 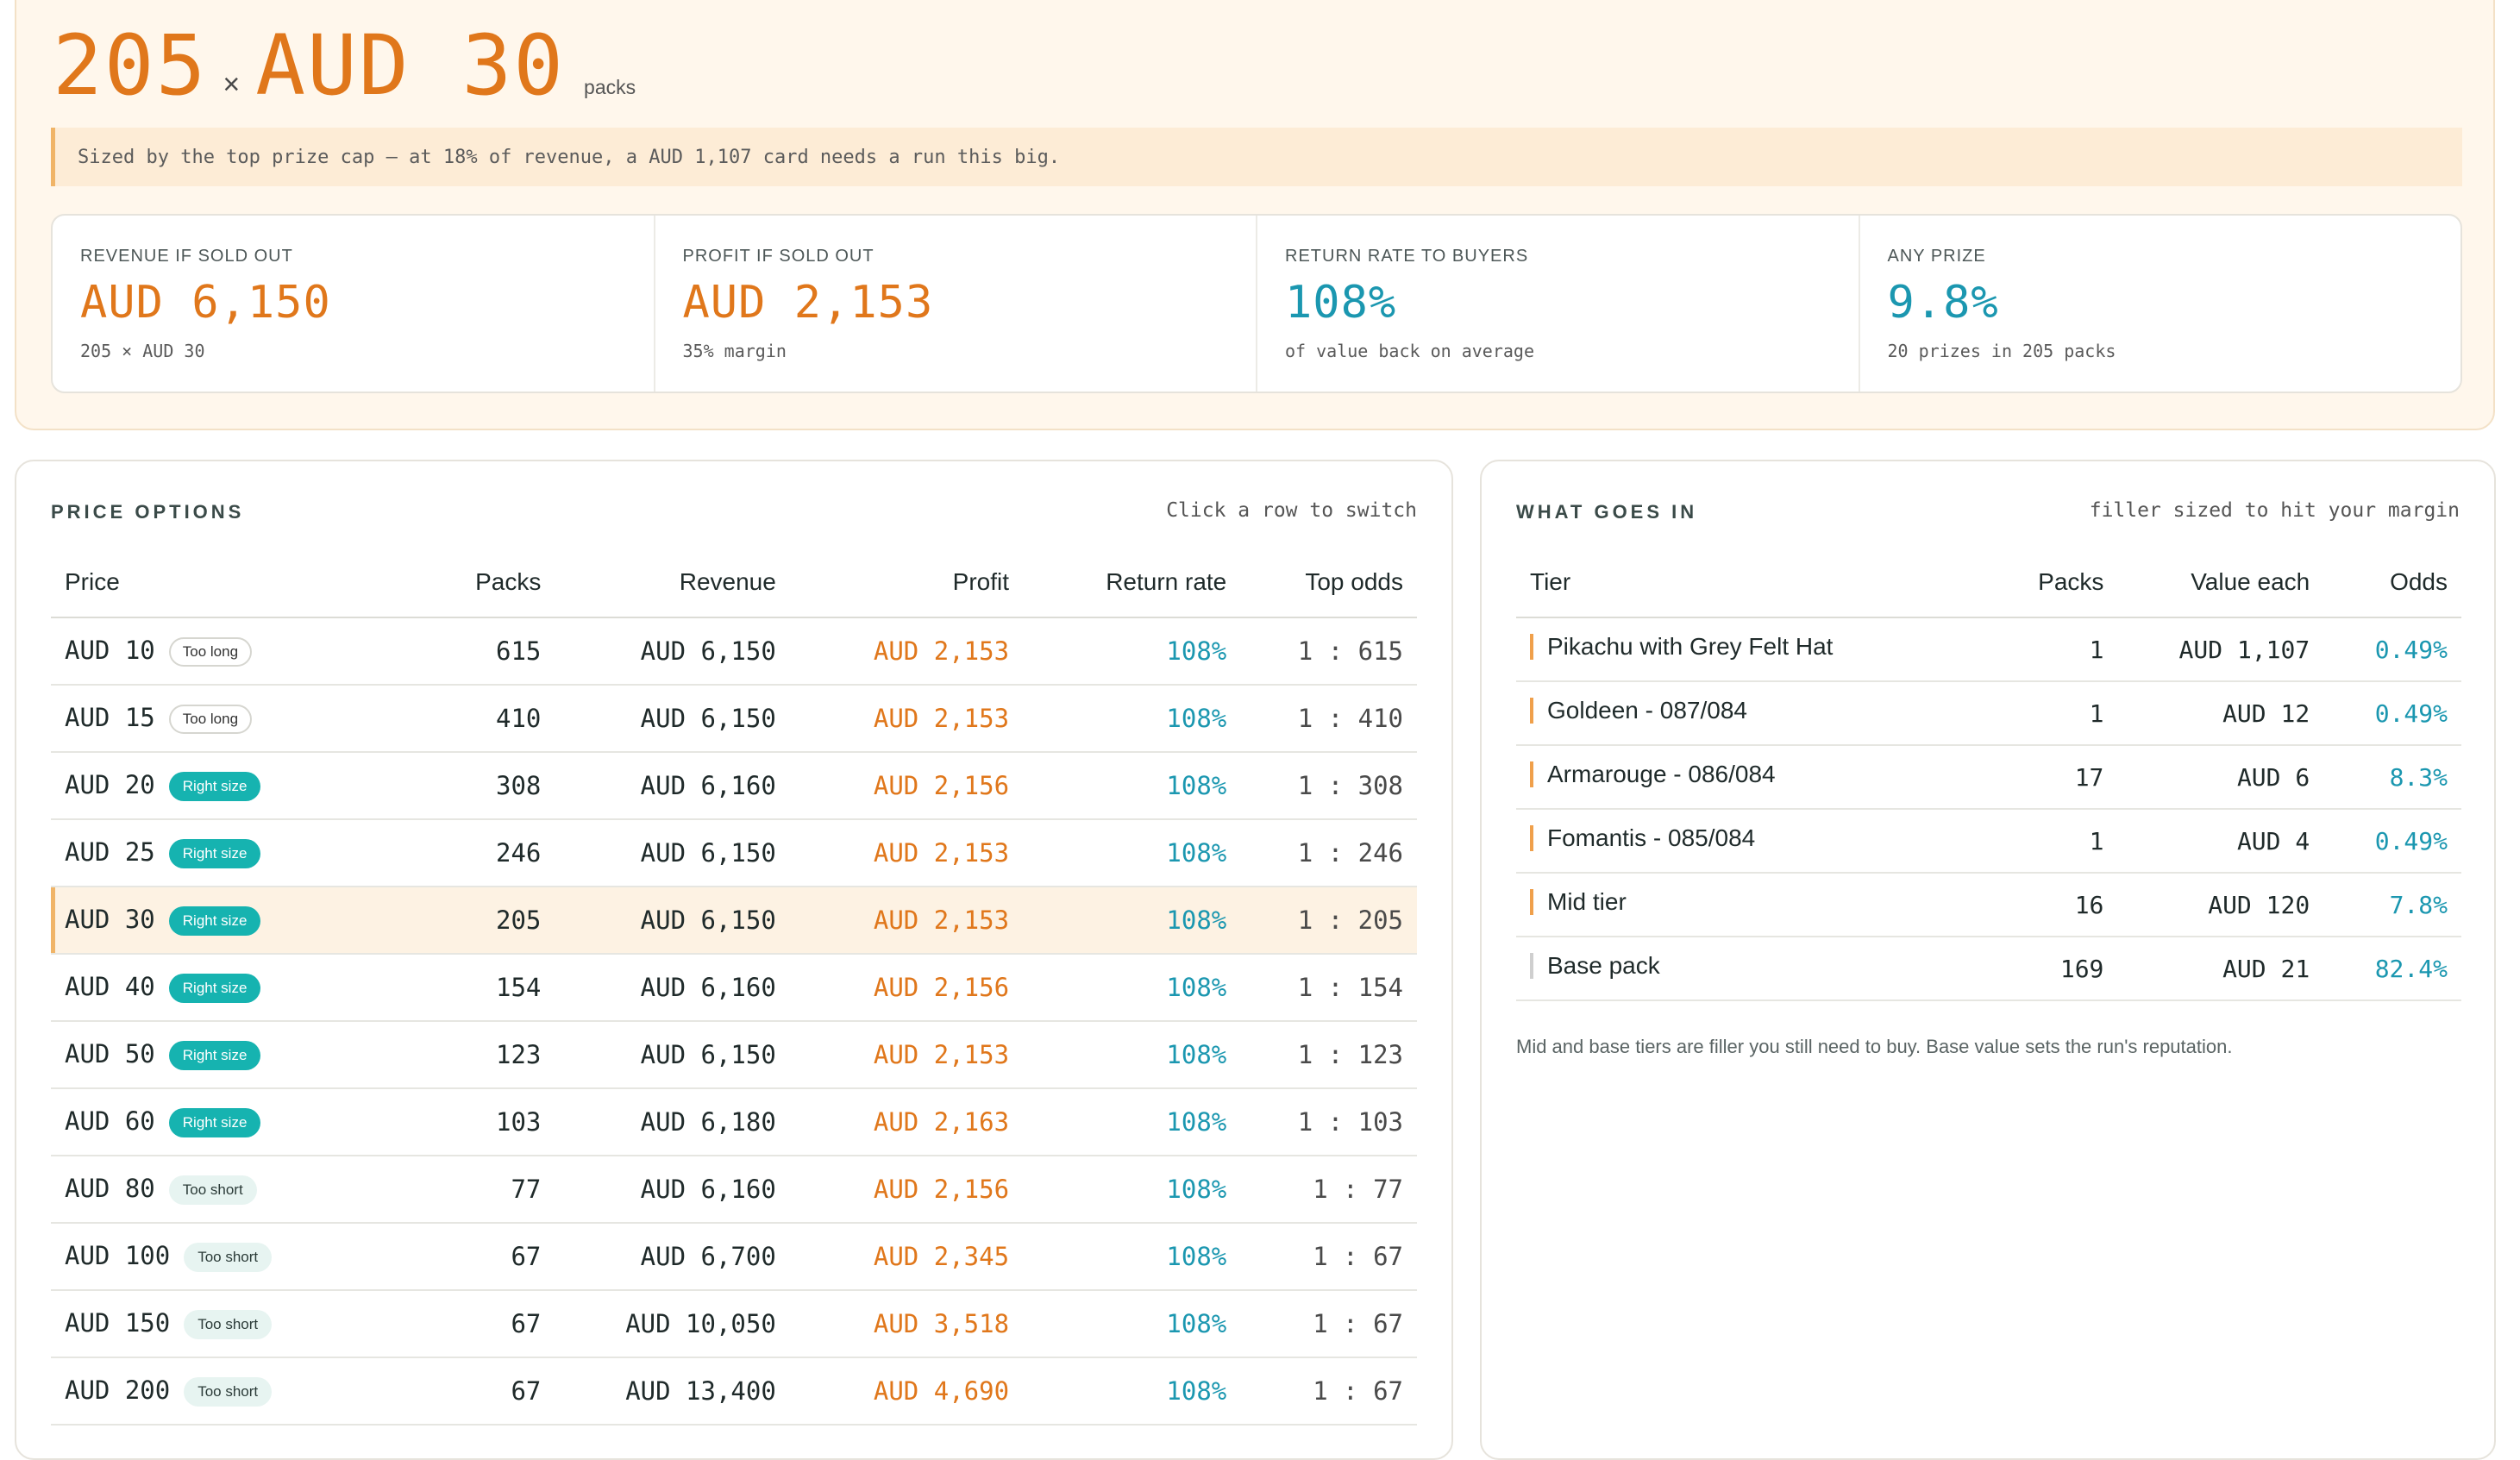 What do you see at coordinates (956, 304) in the screenshot?
I see `stat-profit: PROFIT IF SOLD OUT AUD 2,153 35% margin` at bounding box center [956, 304].